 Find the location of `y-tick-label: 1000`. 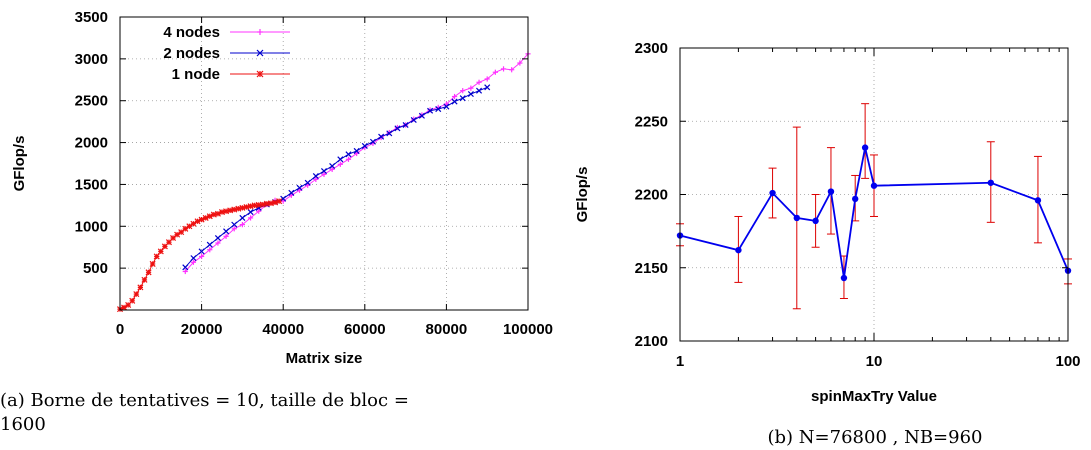

y-tick-label: 1000 is located at coordinates (91, 226).